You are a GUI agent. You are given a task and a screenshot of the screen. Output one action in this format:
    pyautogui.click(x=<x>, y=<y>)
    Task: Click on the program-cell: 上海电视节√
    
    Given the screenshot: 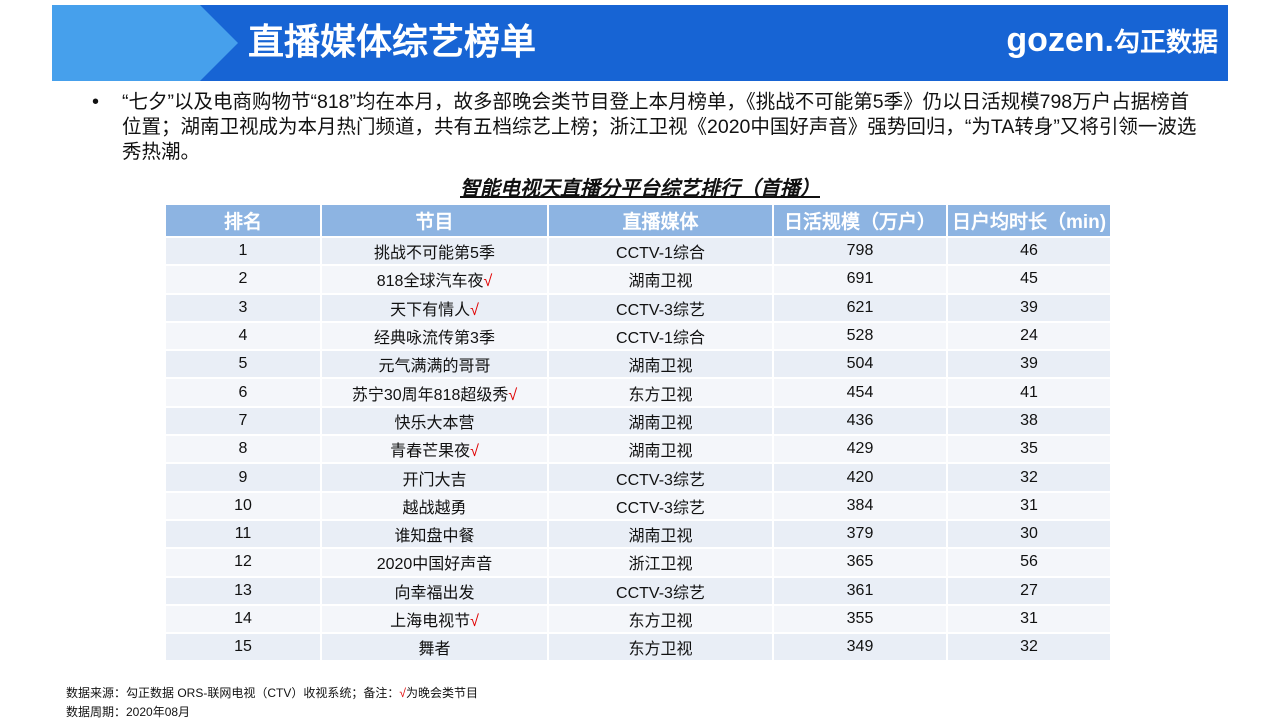 What is the action you would take?
    pyautogui.click(x=434, y=619)
    